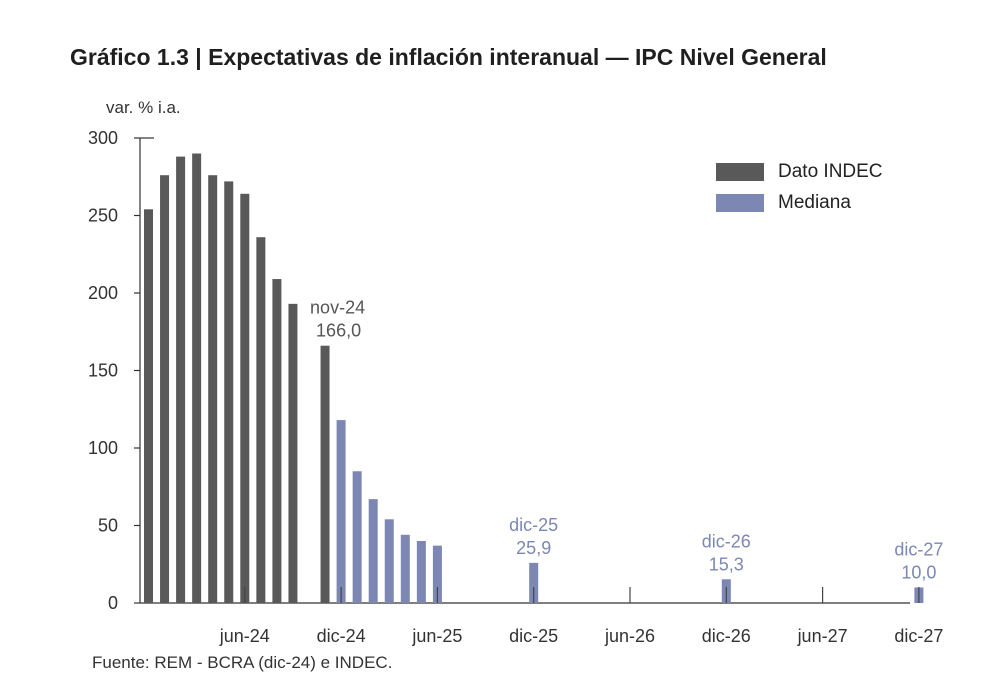 The height and width of the screenshot is (689, 1000). What do you see at coordinates (103, 371) in the screenshot?
I see `y-tick-label: 150` at bounding box center [103, 371].